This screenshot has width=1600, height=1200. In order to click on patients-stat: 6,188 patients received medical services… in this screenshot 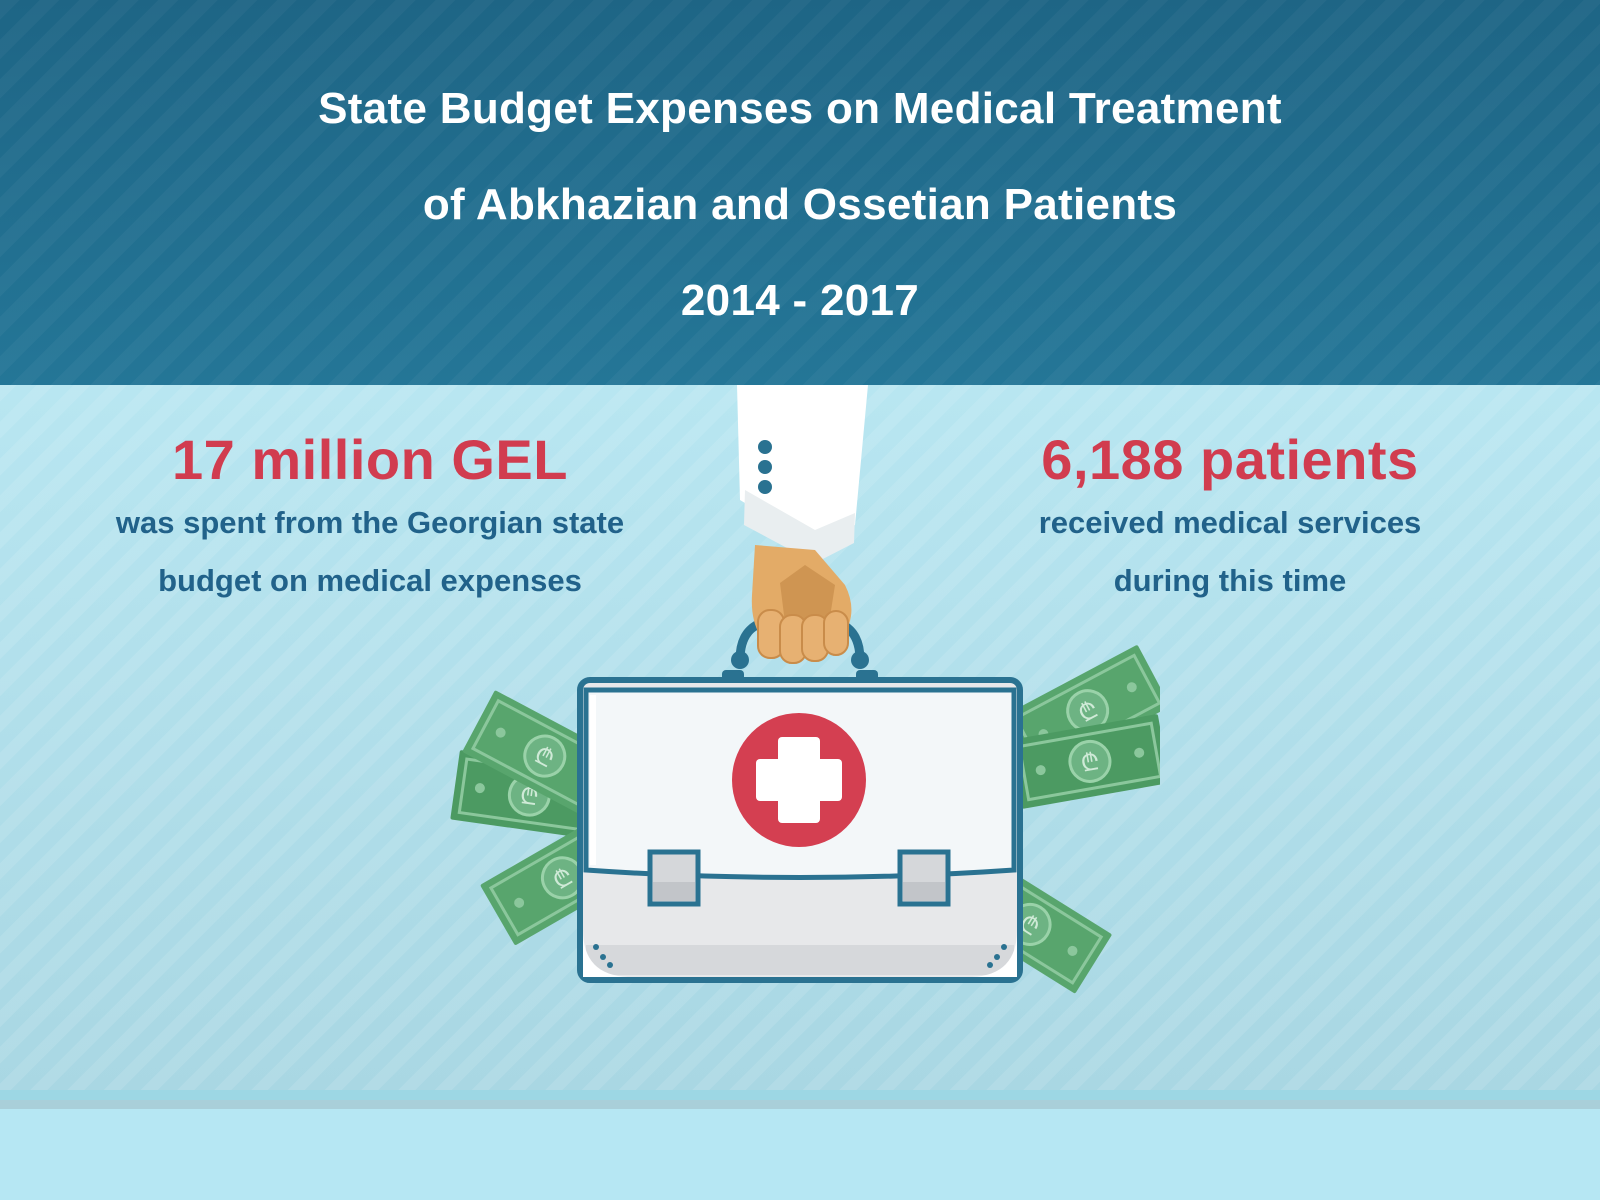, I will do `click(1230, 519)`.